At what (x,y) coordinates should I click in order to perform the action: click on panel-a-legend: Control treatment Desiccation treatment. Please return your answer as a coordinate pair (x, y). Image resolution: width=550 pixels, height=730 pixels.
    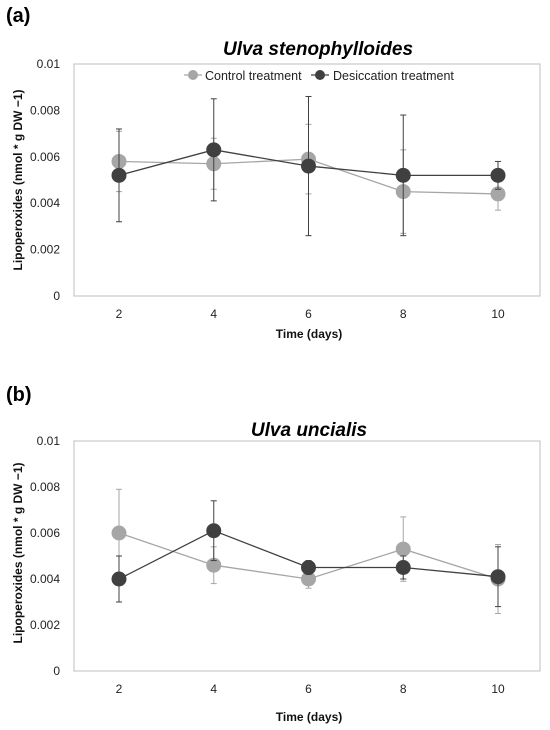
    Looking at the image, I should click on (319, 76).